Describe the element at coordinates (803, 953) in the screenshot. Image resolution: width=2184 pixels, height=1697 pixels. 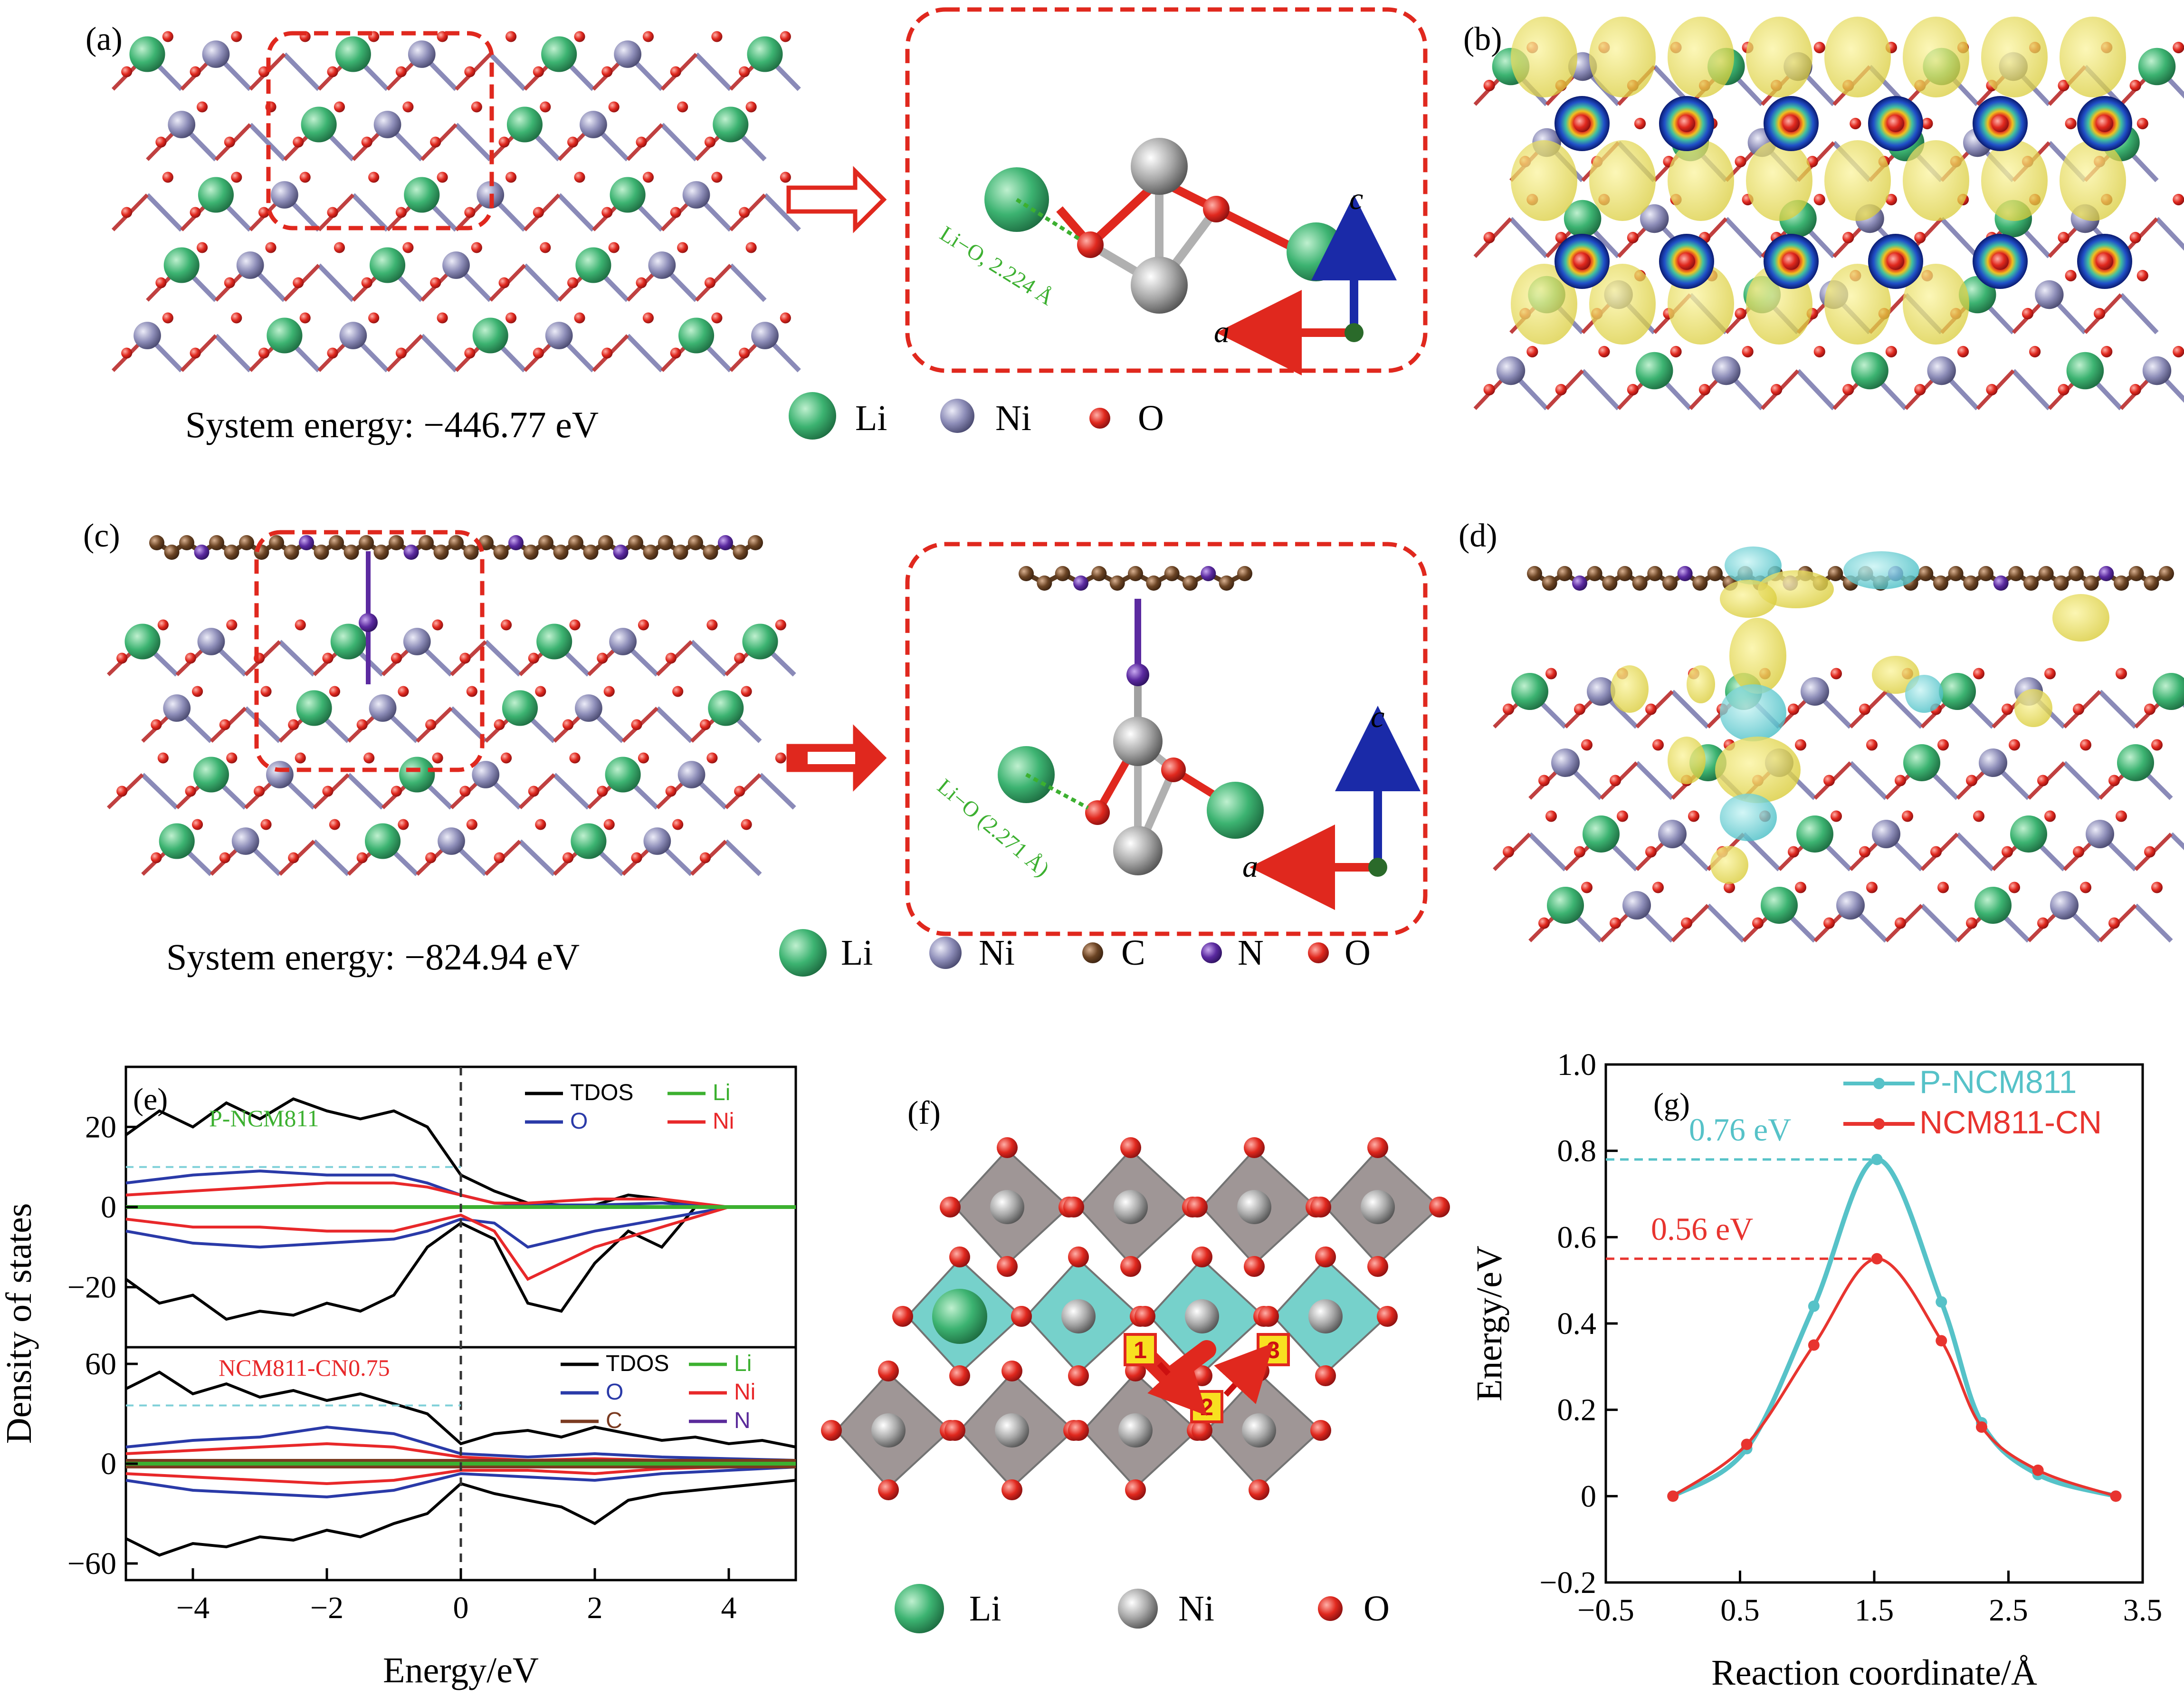
I see `legend-li-icon` at that location.